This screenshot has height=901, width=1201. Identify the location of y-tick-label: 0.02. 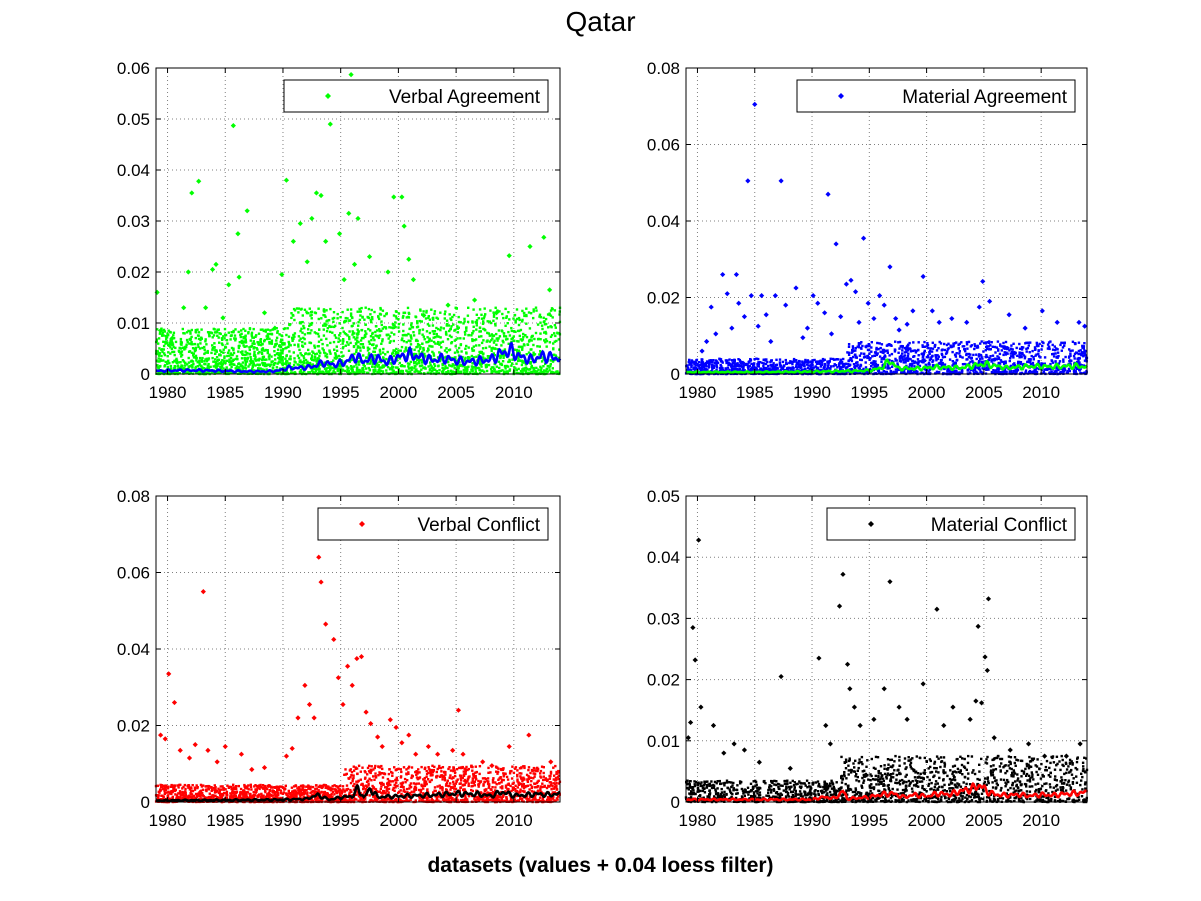
(133, 272).